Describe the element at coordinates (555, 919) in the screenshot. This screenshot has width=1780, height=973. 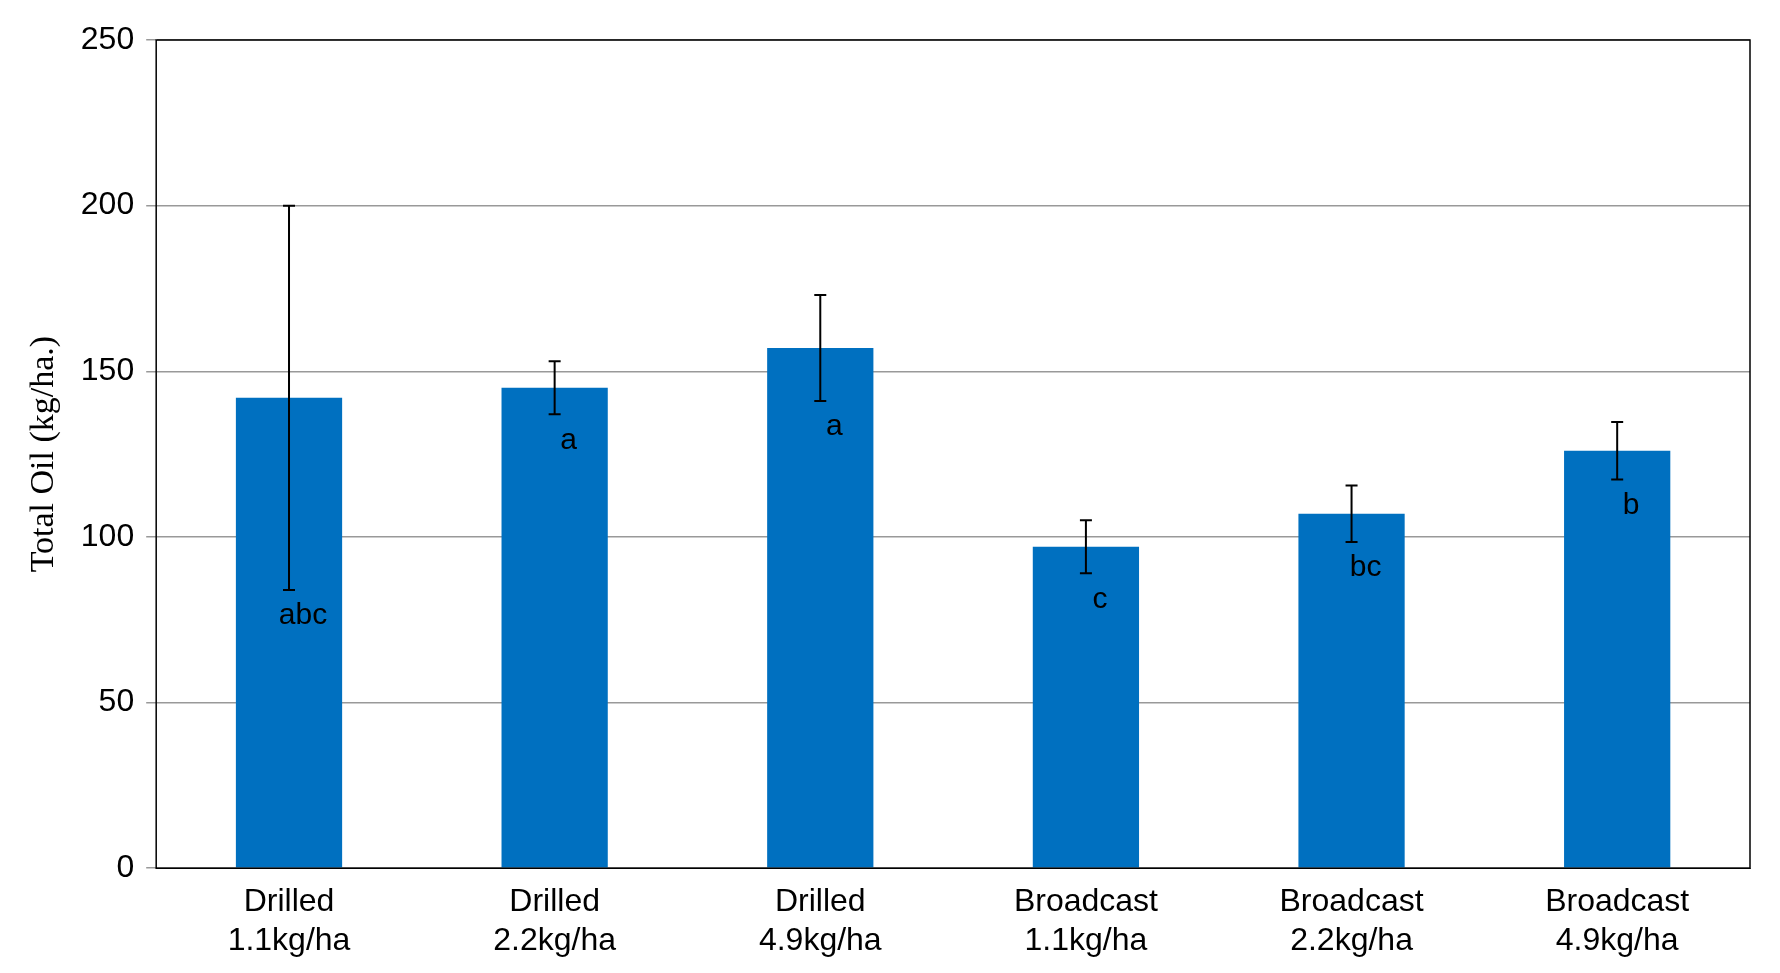
I see `x-tick-label: Drilled 2.2kg/ha` at that location.